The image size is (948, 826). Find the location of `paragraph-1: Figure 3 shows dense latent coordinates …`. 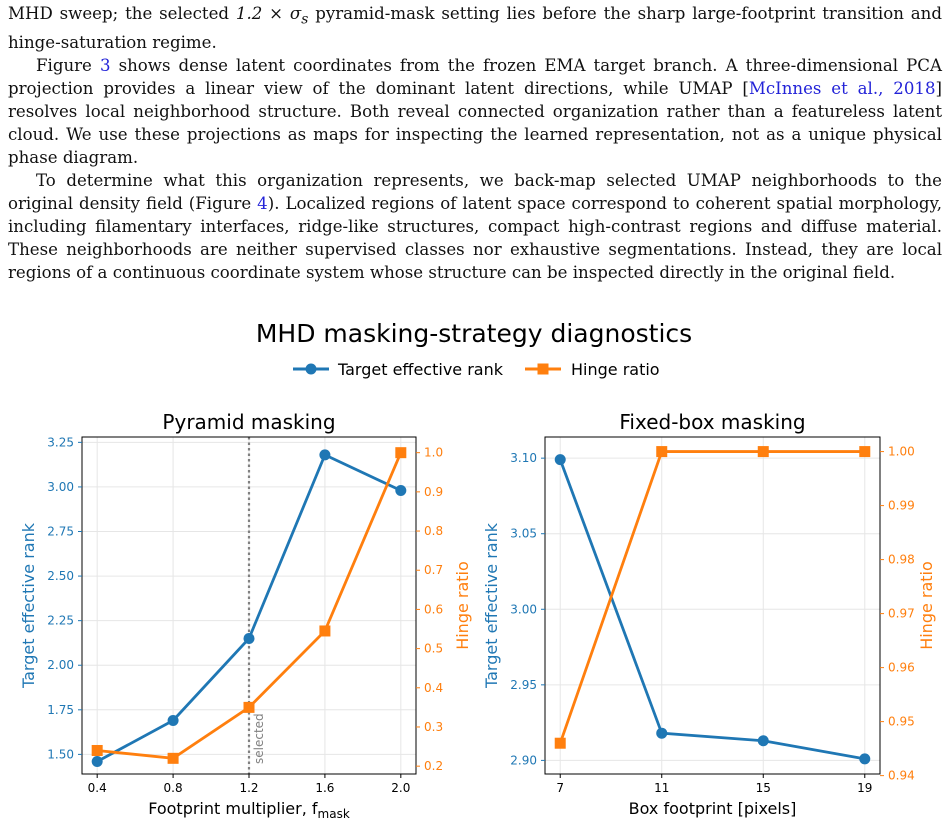

paragraph-1: Figure 3 shows dense latent coordinates … is located at coordinates (475, 111).